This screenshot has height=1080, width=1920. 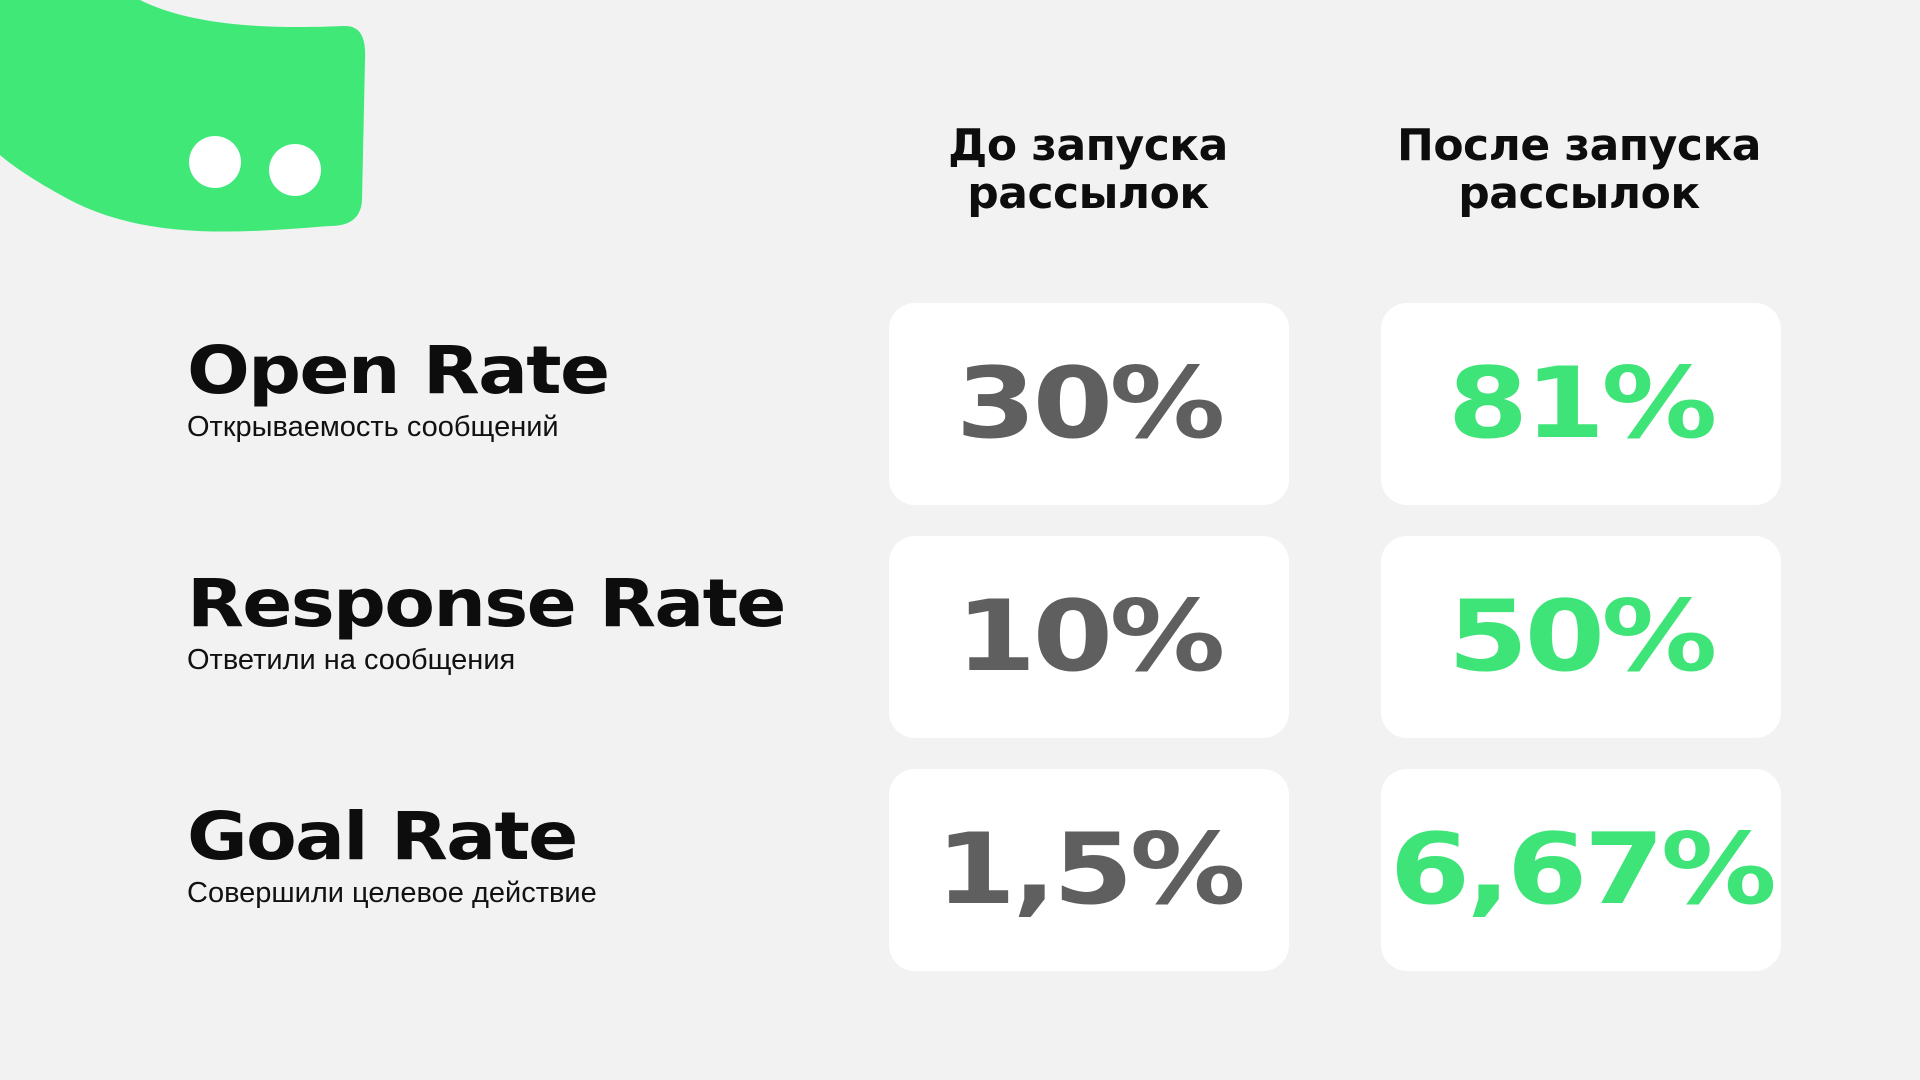 I want to click on metric-description: Открываемость сообщений, so click(x=373, y=427).